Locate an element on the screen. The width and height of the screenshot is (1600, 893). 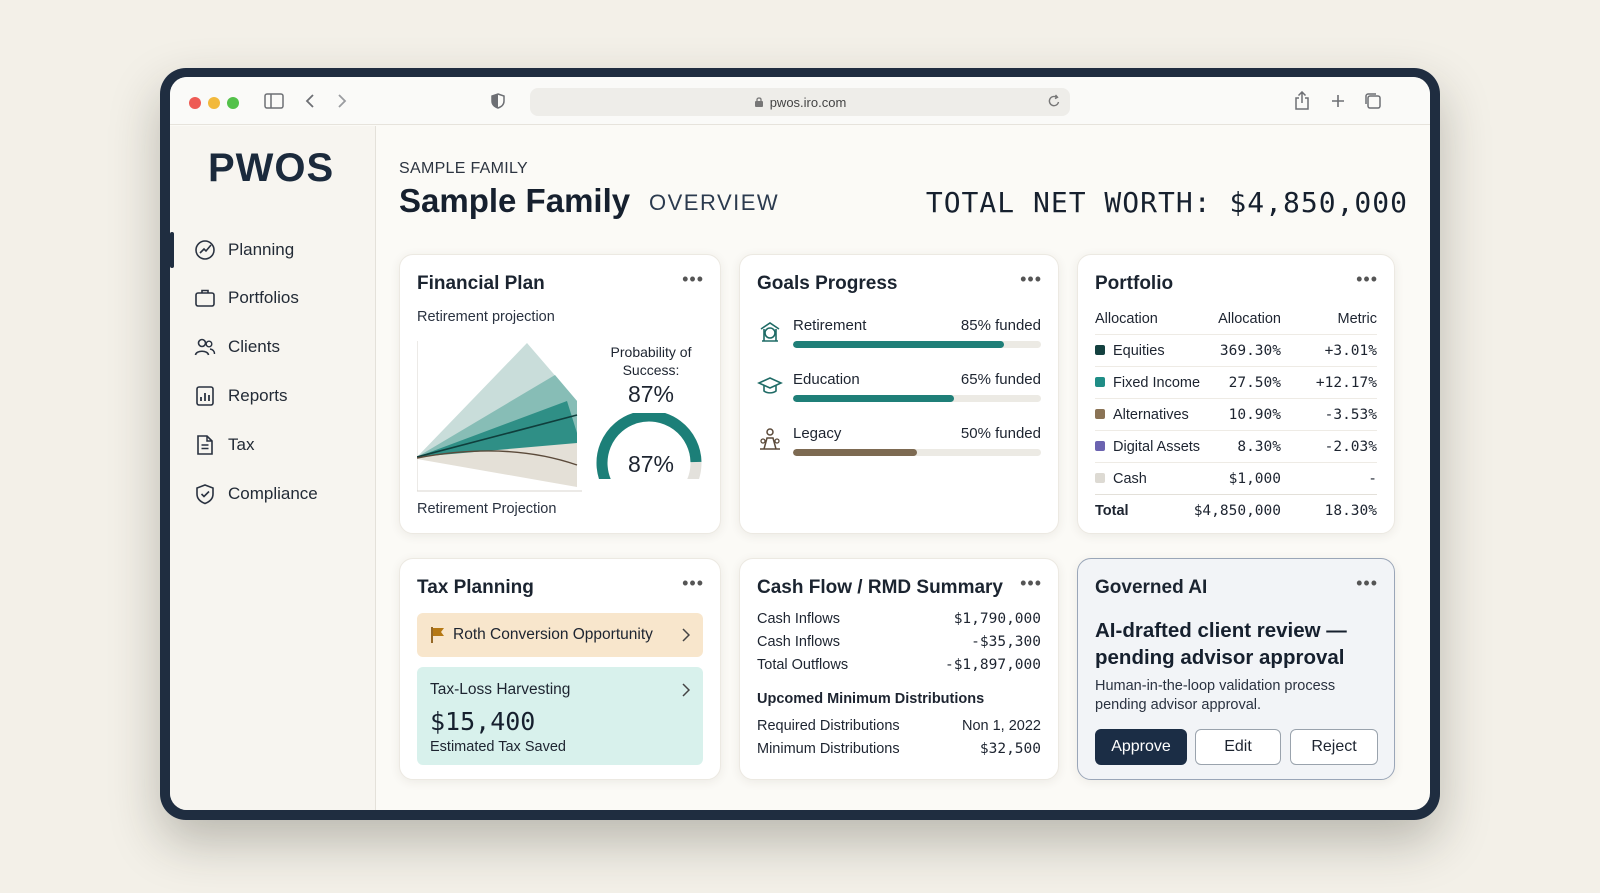
goal-row-retirement: Retirement 85% funded is located at coordinates (899, 340).